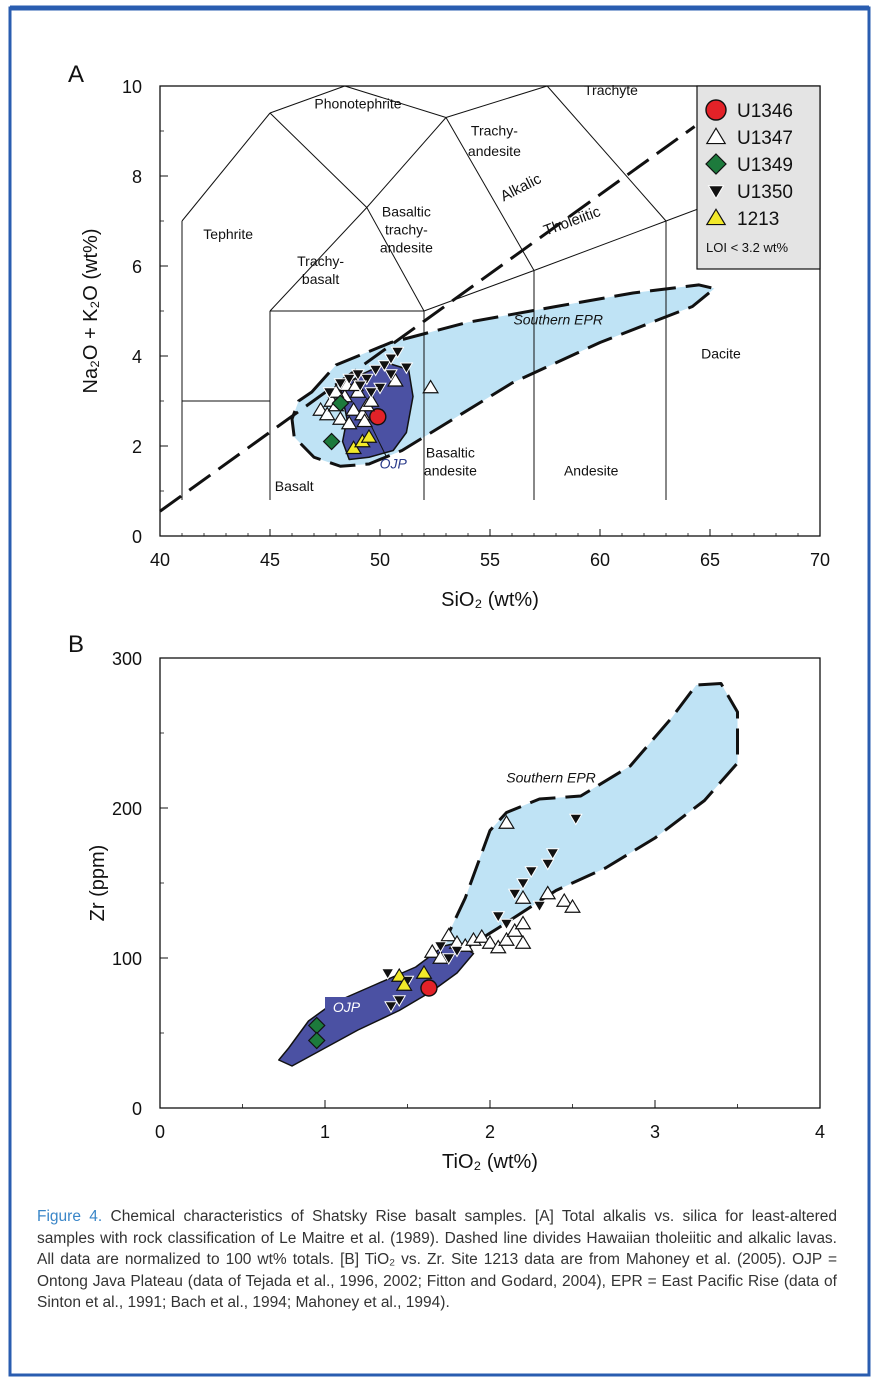 The height and width of the screenshot is (1383, 877). What do you see at coordinates (758, 177) in the screenshot?
I see `legend-a: U1346 U1347 U1349 U1350 1213 LOI < 3.2 wt%` at bounding box center [758, 177].